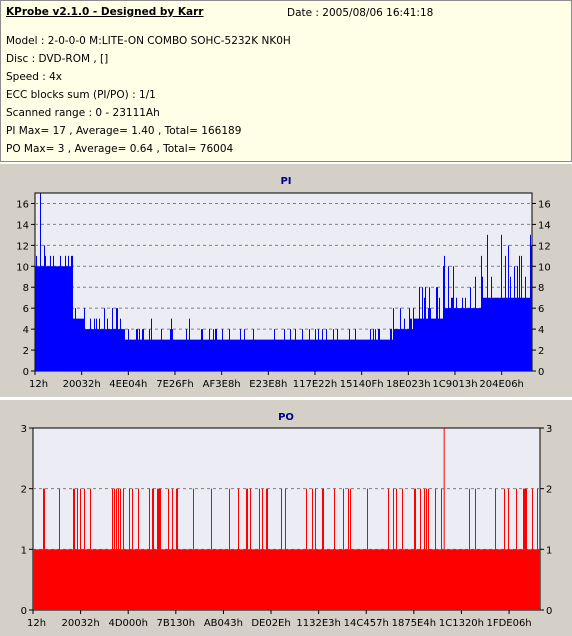  Describe the element at coordinates (83, 113) in the screenshot. I see `range-line: Scanned range : 0 - 23111Ah` at that location.